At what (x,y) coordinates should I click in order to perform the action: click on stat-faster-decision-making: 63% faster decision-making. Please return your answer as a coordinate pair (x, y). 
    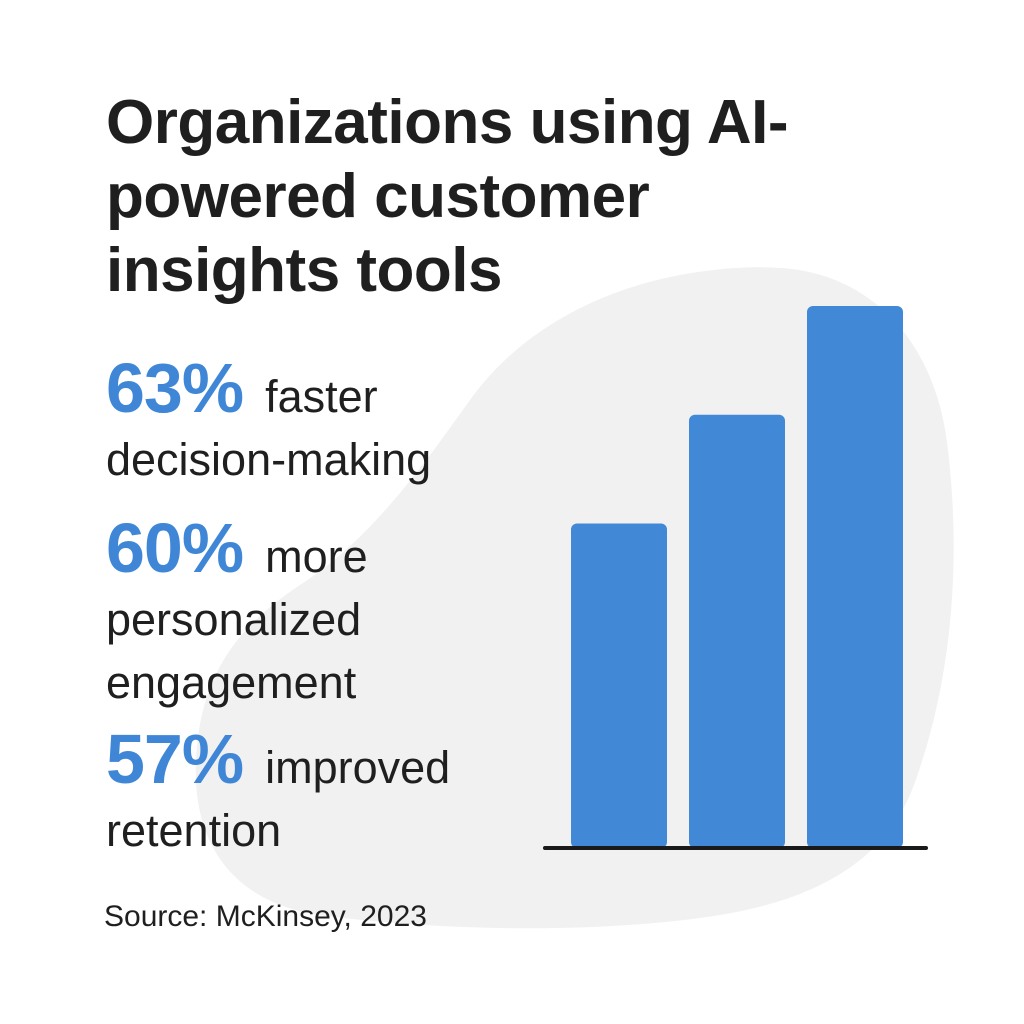
    Looking at the image, I should click on (316, 422).